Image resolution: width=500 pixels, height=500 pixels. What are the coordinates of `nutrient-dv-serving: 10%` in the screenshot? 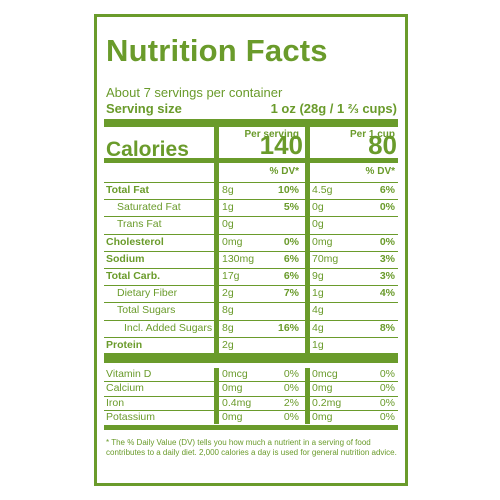 It's located at (288, 190).